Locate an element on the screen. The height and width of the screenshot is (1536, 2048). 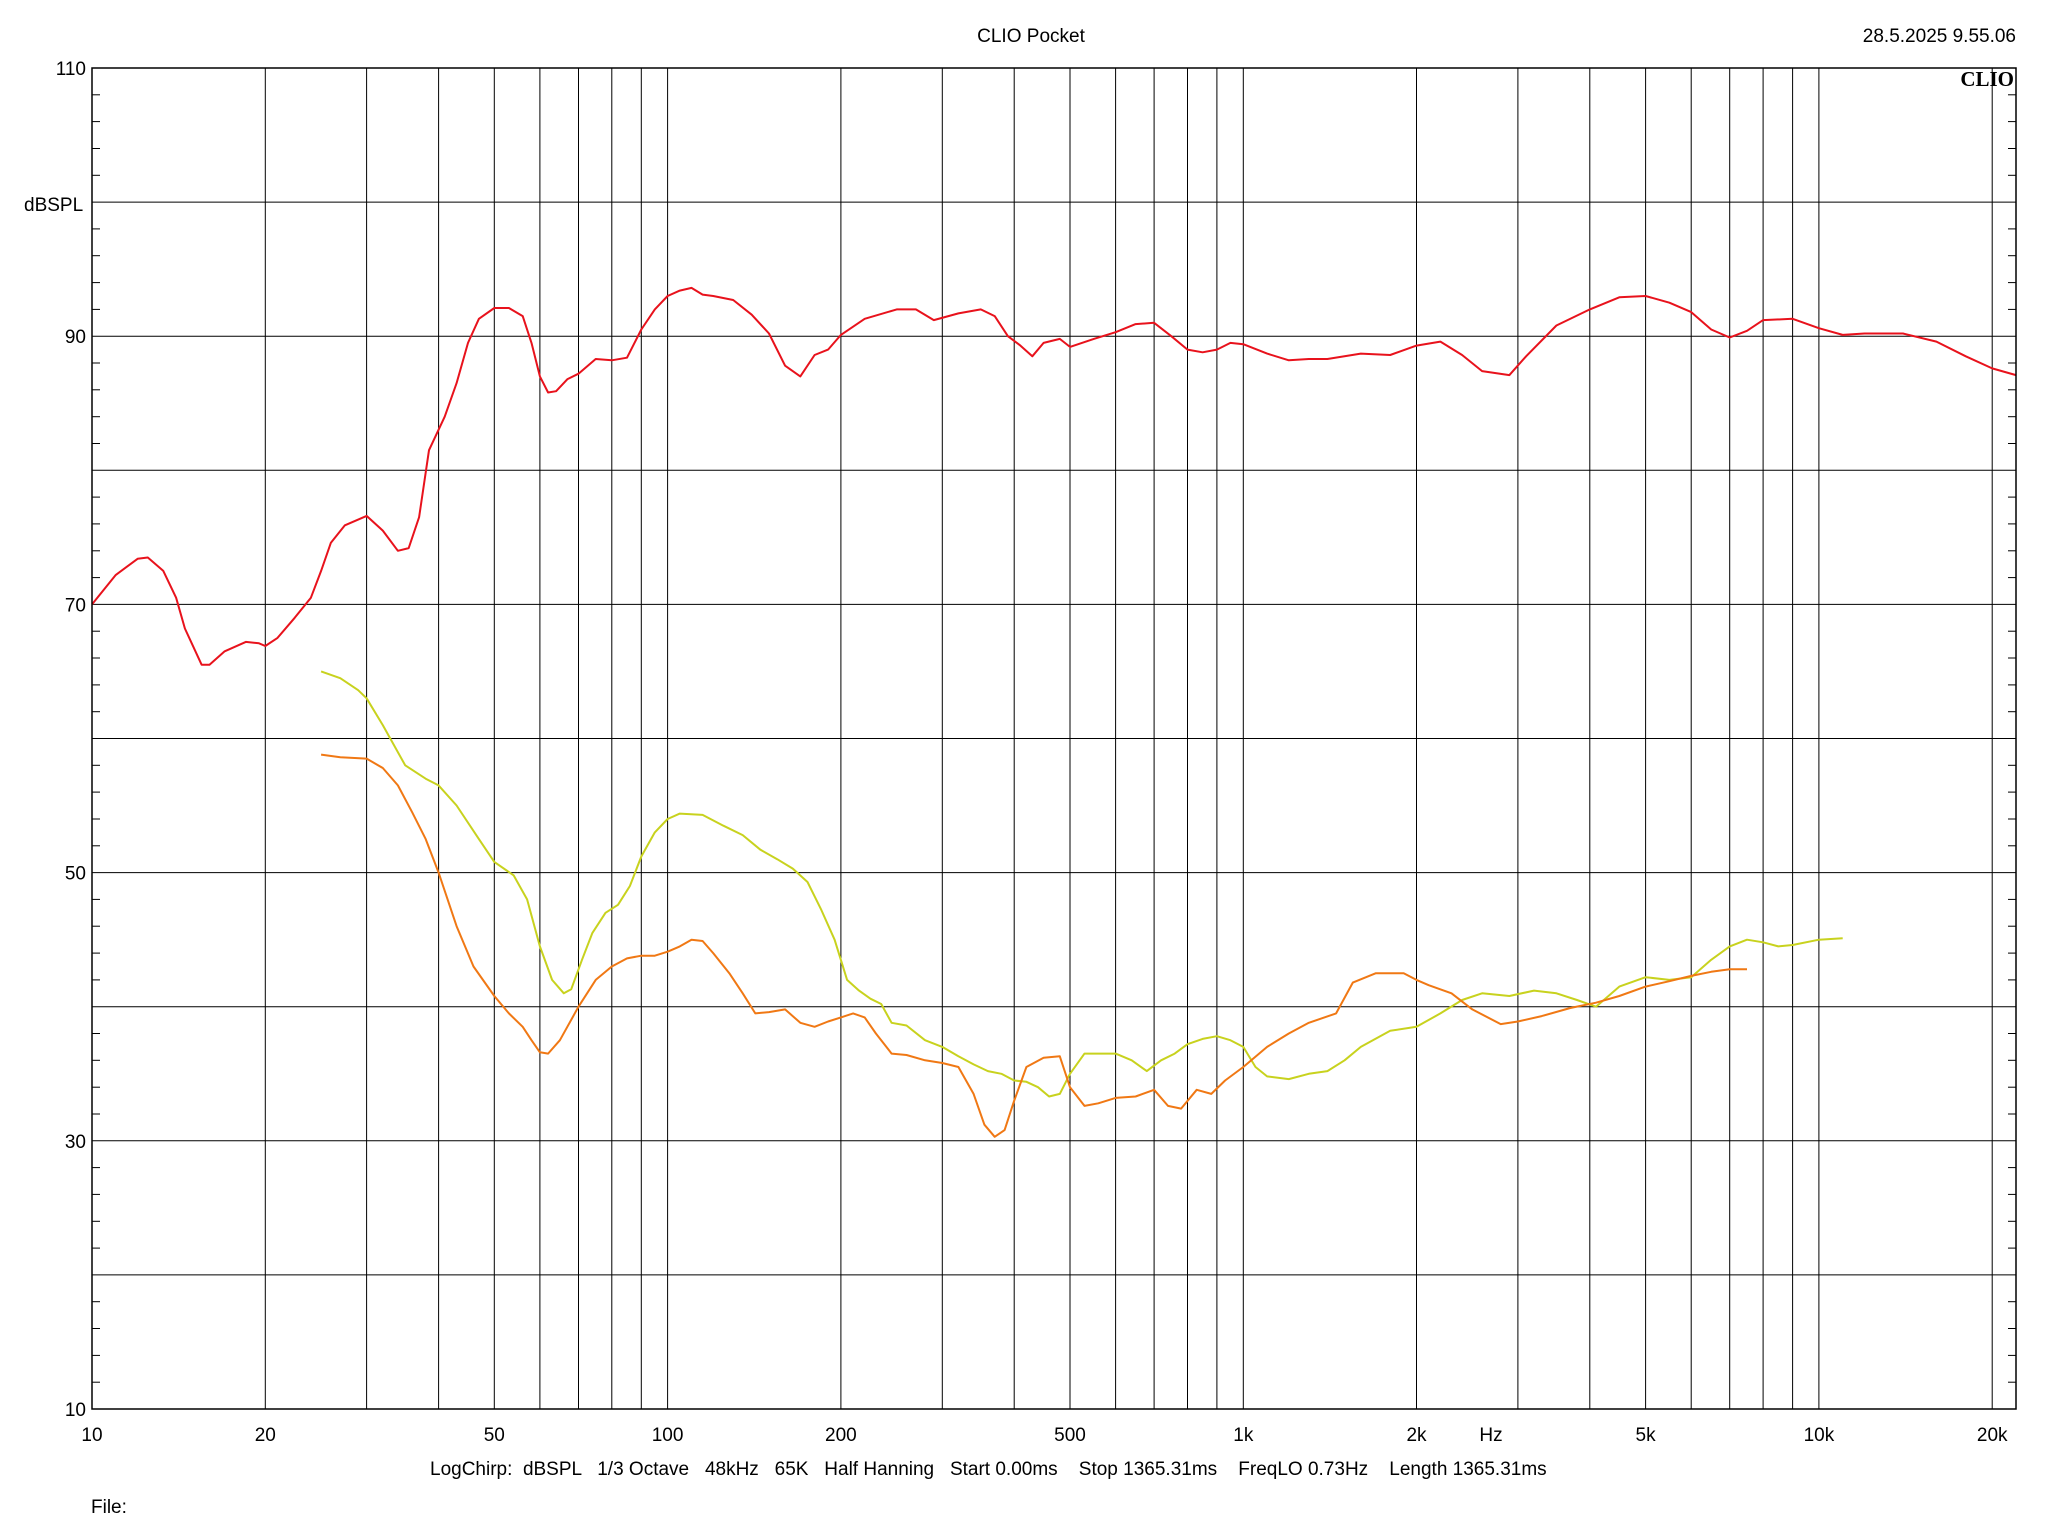
y-tick-label: 30 is located at coordinates (75, 1142).